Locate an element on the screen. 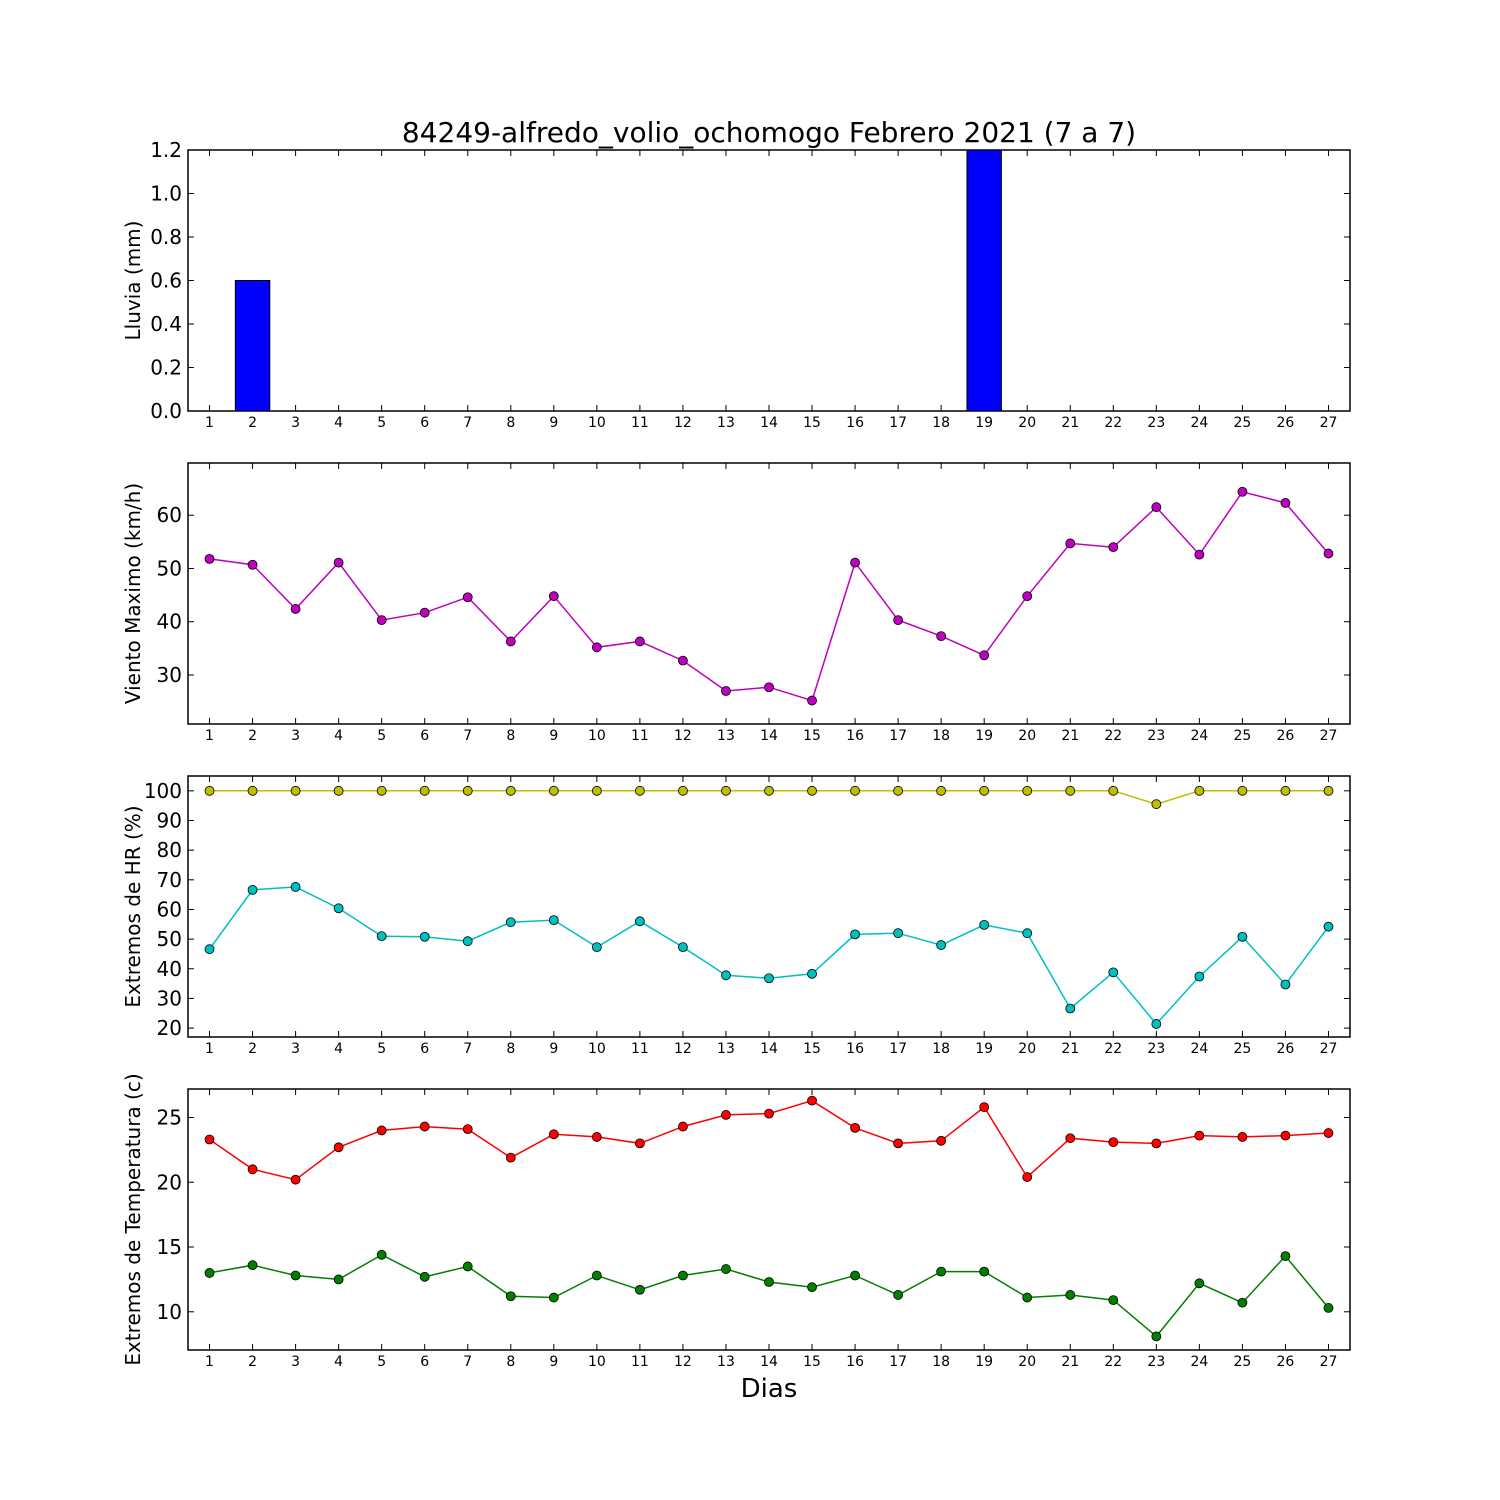 The image size is (1500, 1500). x-tick-label: 3 is located at coordinates (295, 1362).